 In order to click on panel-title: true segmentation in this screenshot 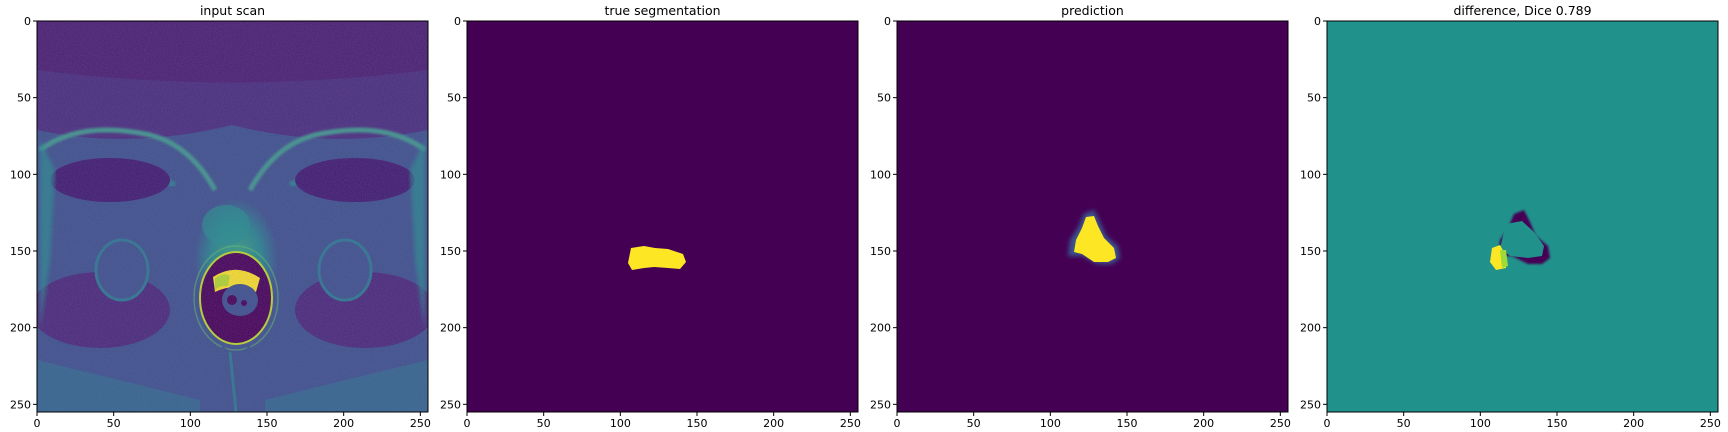, I will do `click(662, 10)`.